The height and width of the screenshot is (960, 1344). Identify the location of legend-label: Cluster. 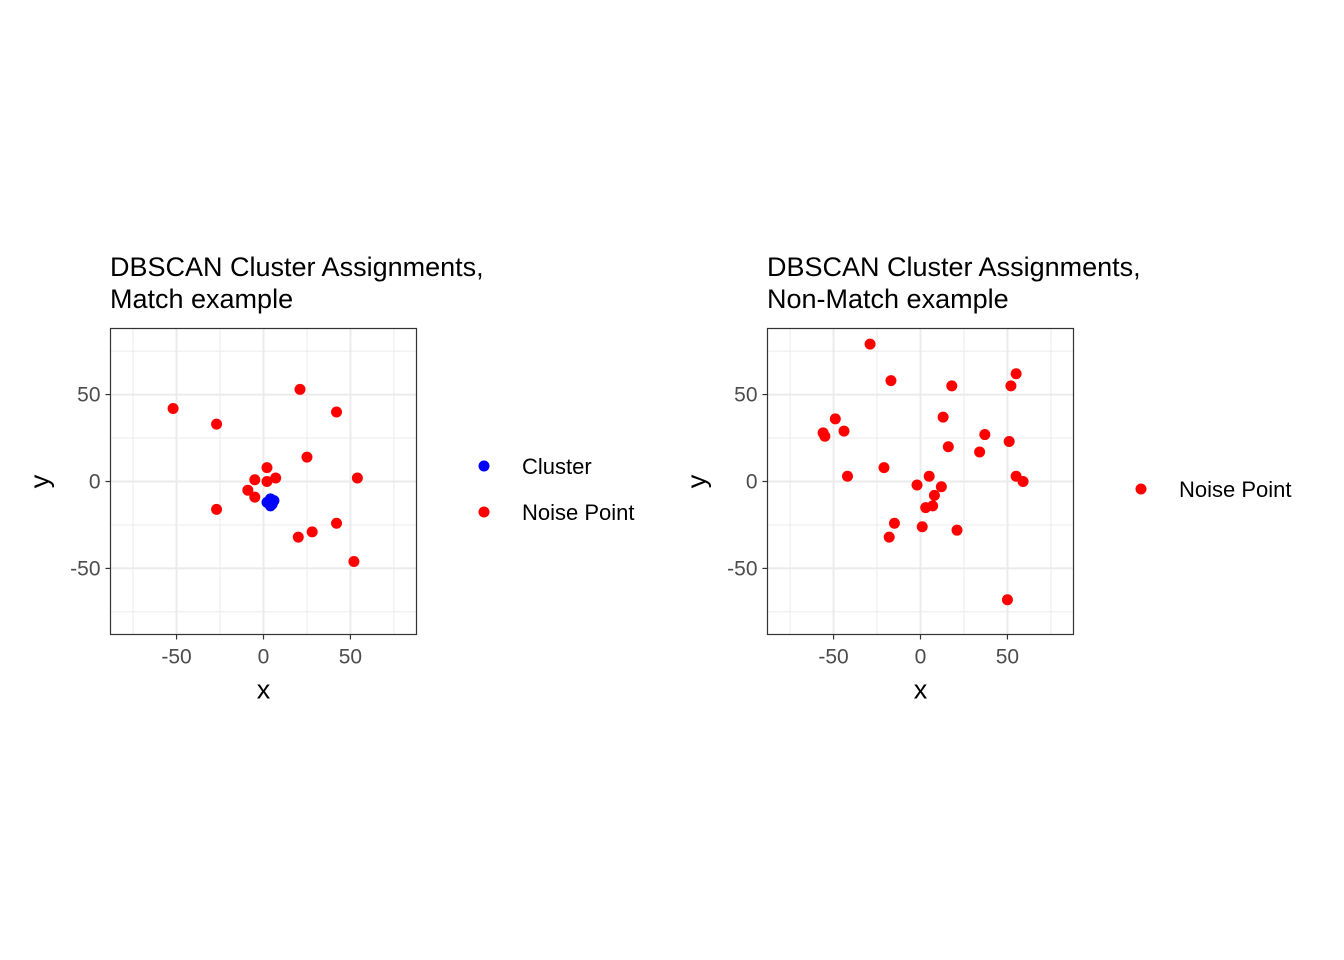
(557, 466).